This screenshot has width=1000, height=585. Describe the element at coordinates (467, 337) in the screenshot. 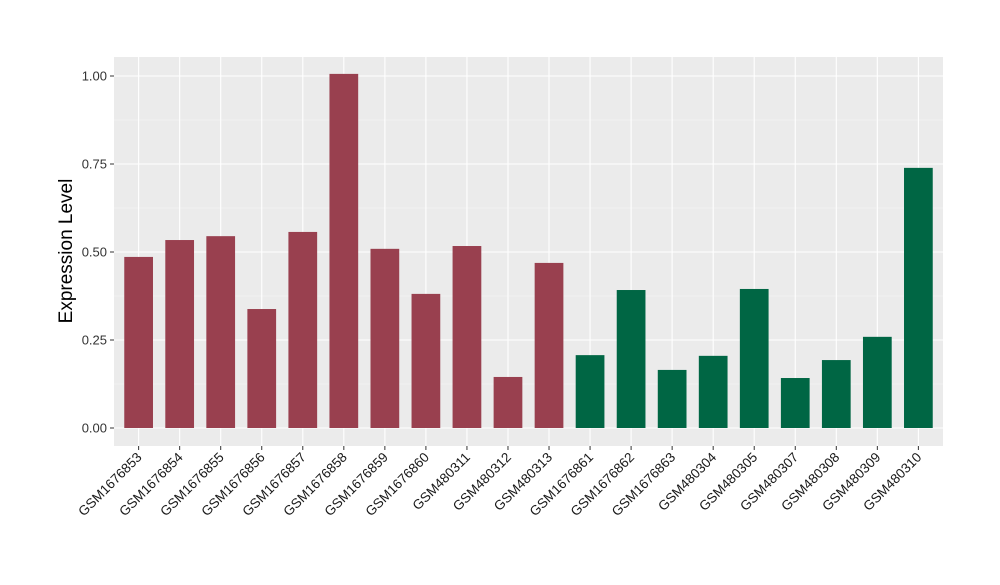

I see `bar-GSM480311` at that location.